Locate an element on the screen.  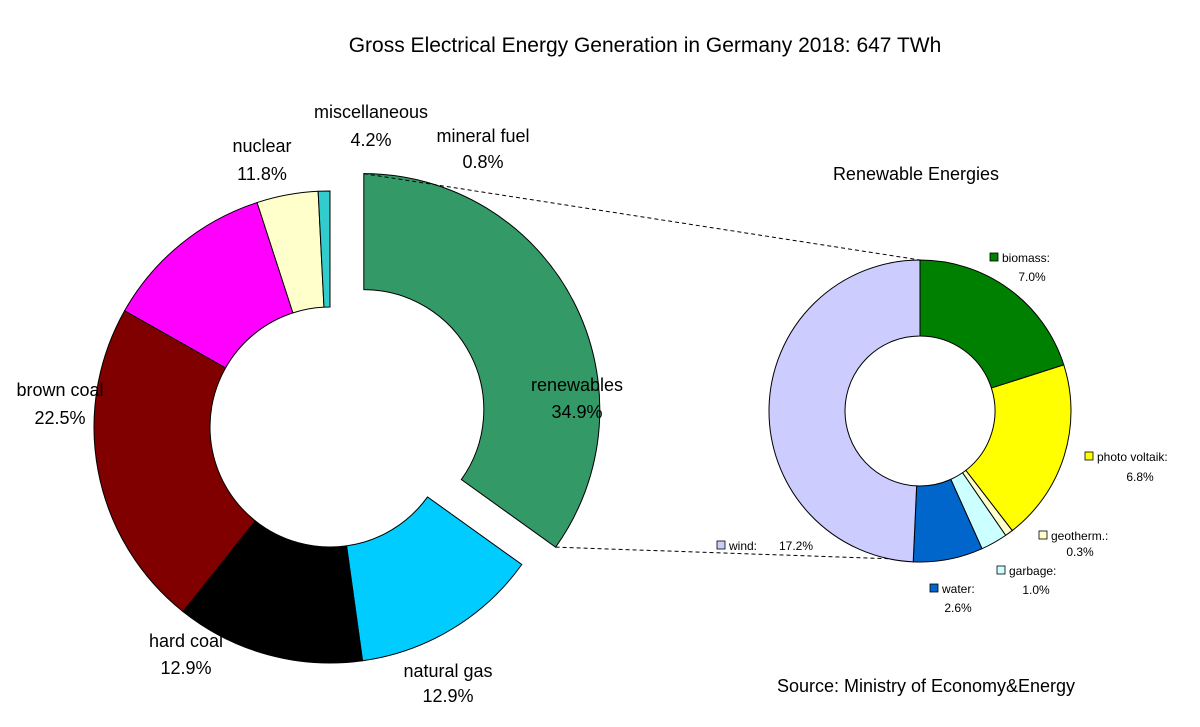
value-brown-coal: 22.5% is located at coordinates (59, 418).